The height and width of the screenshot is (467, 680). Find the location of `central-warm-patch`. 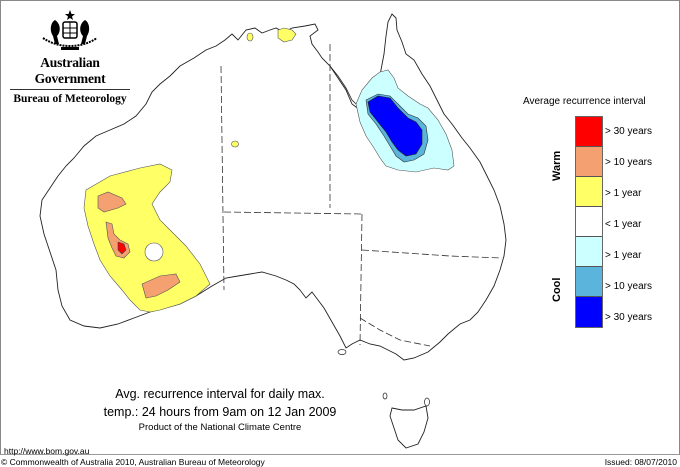

central-warm-patch is located at coordinates (235, 144).